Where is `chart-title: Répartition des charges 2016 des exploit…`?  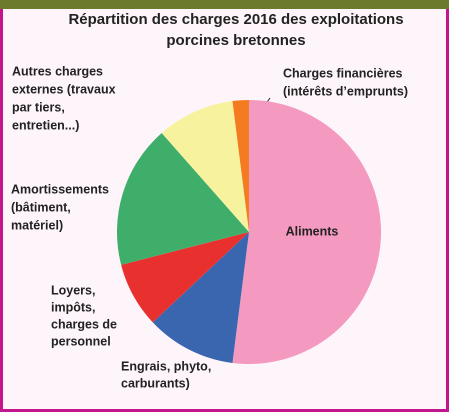 chart-title: Répartition des charges 2016 des exploit… is located at coordinates (235, 19).